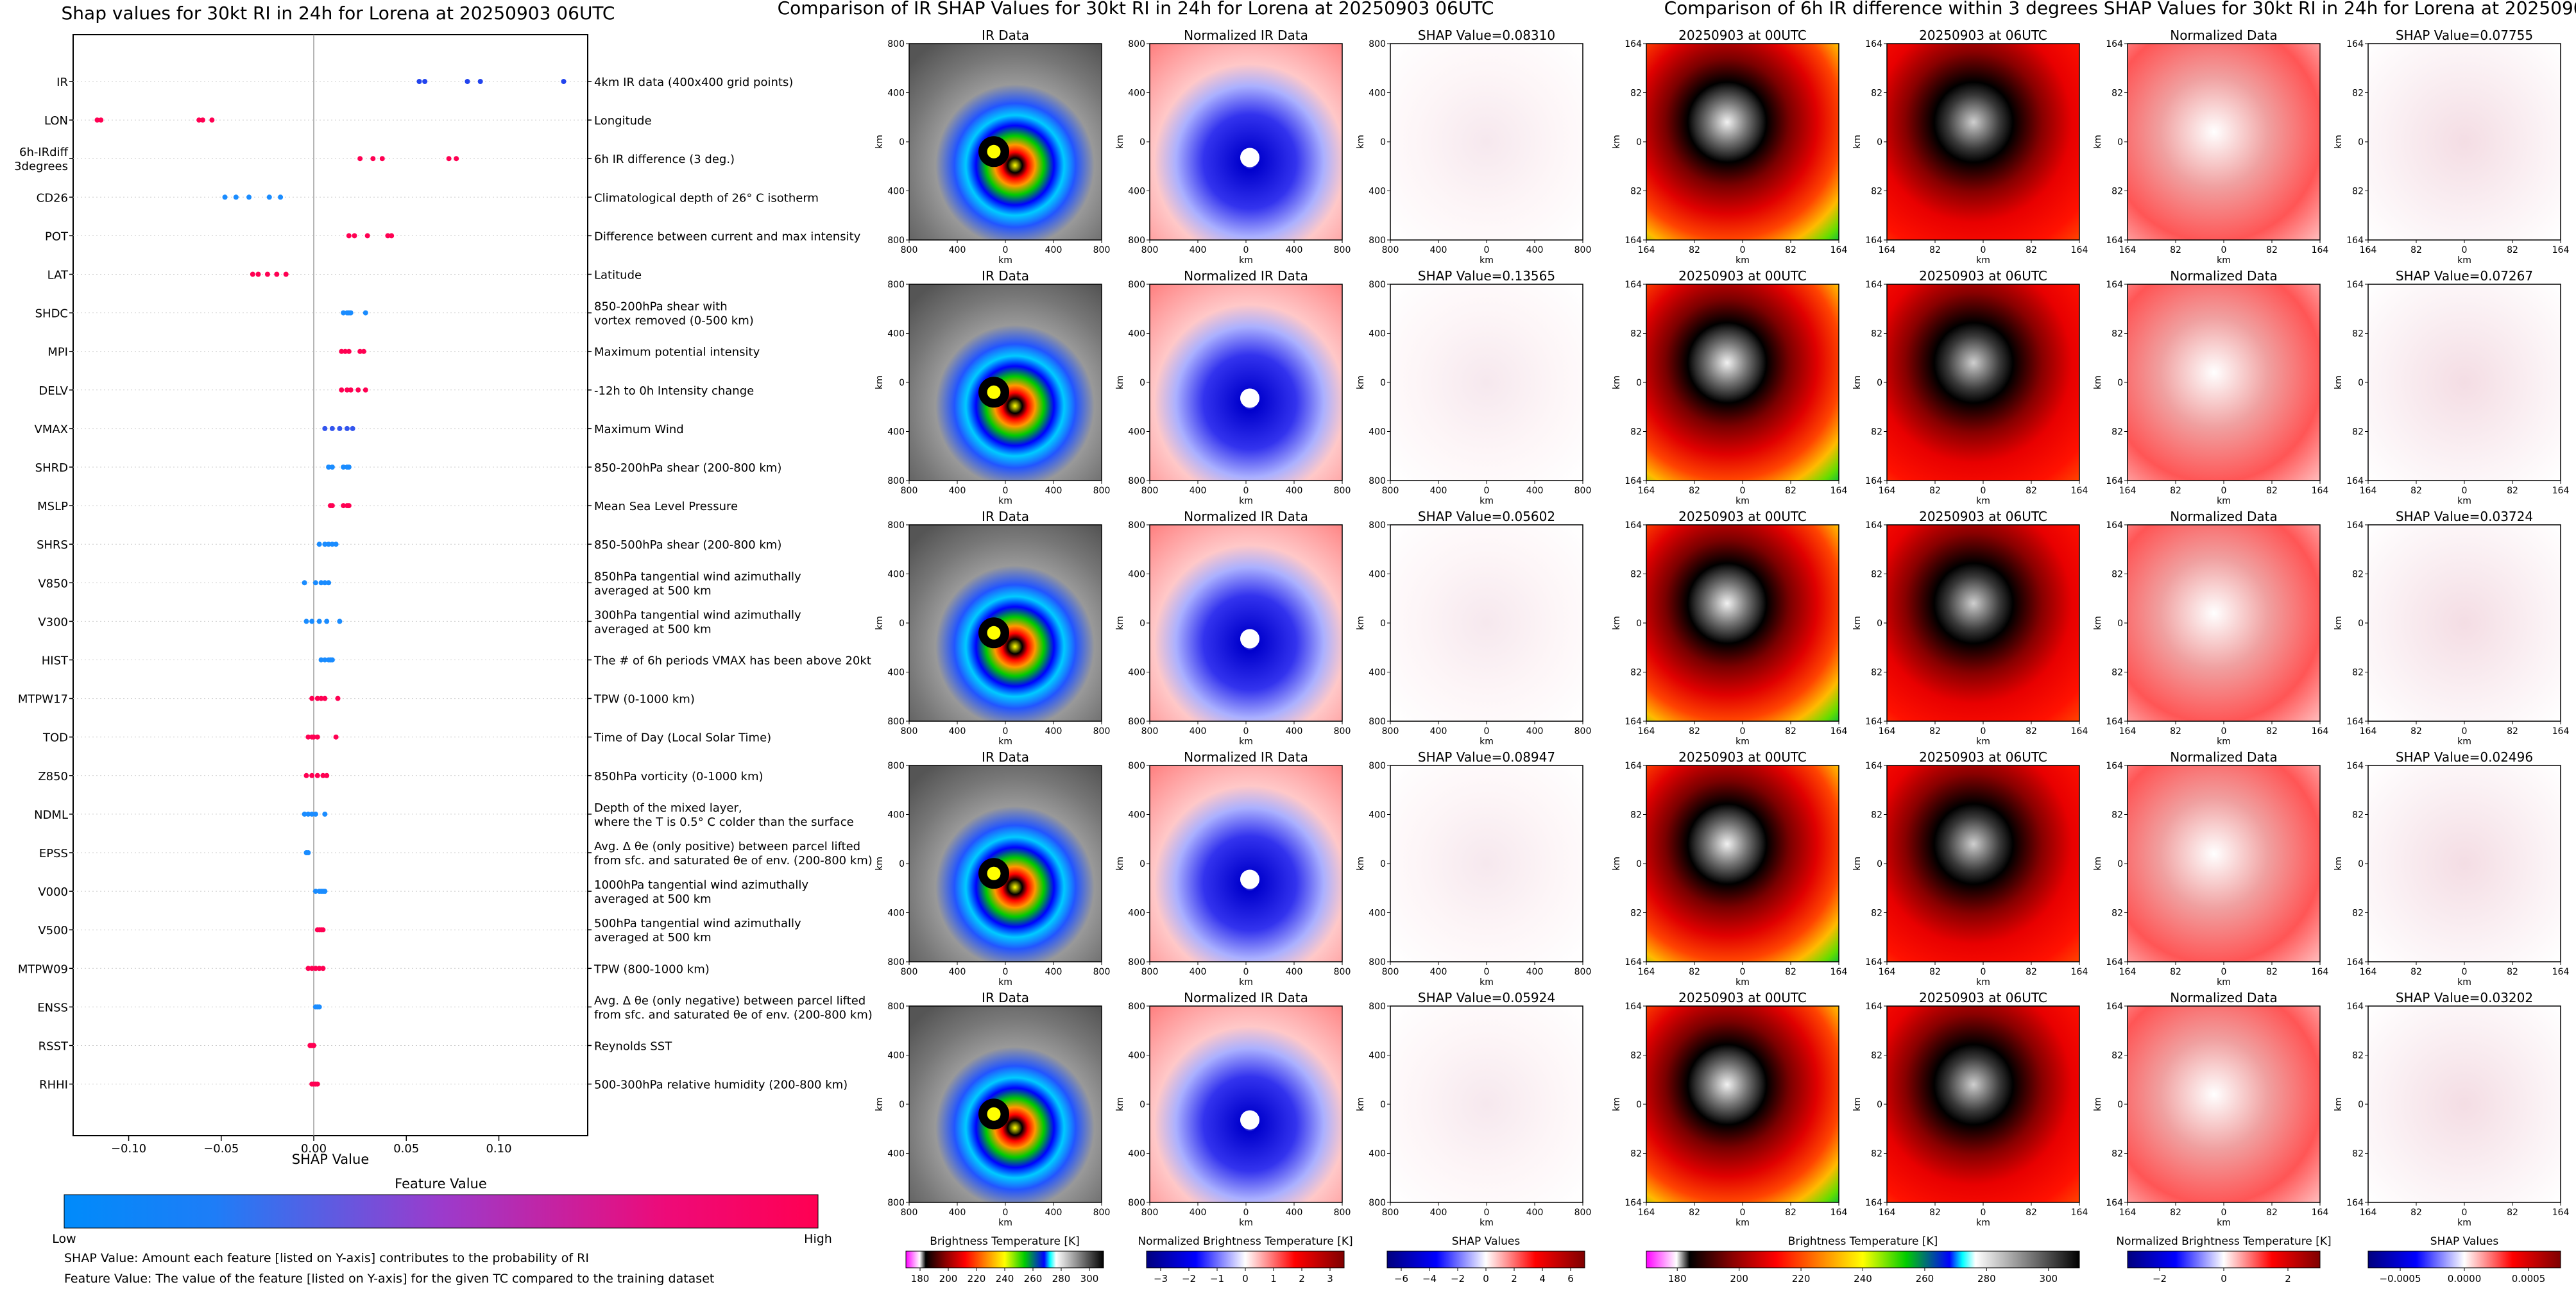  Describe the element at coordinates (1005, 276) in the screenshot. I see `ir-data-panel-title: IR Data` at that location.